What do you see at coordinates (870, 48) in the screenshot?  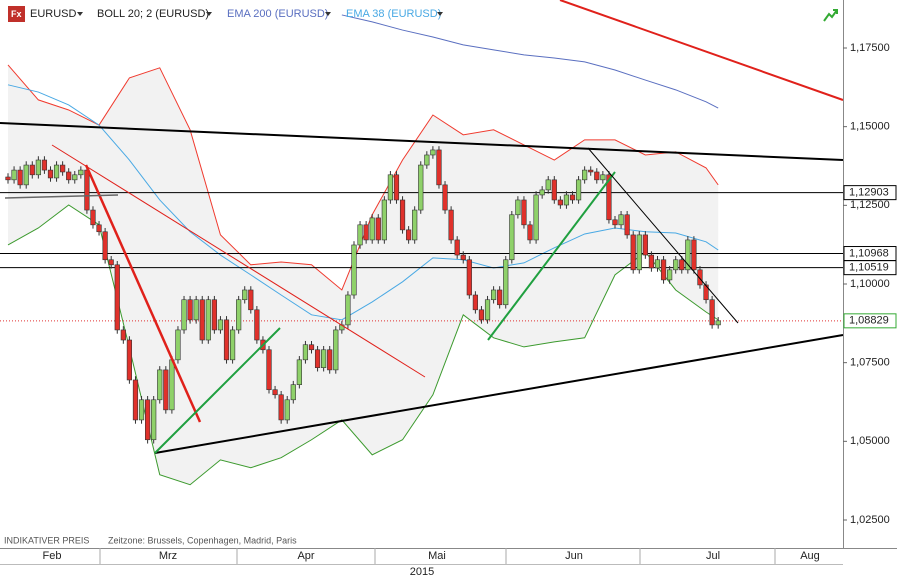 I see `y-tick-label: 1,17500` at bounding box center [870, 48].